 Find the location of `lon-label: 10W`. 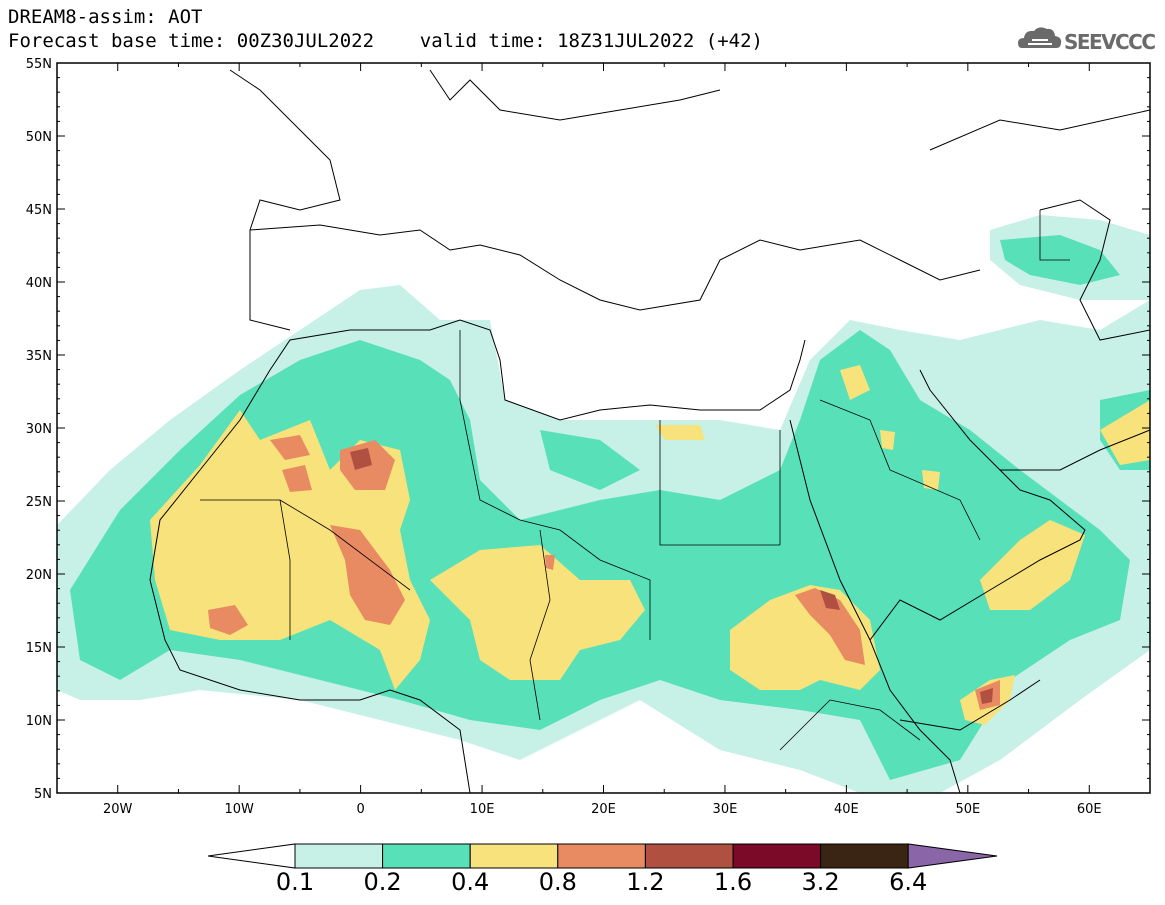

lon-label: 10W is located at coordinates (239, 809).